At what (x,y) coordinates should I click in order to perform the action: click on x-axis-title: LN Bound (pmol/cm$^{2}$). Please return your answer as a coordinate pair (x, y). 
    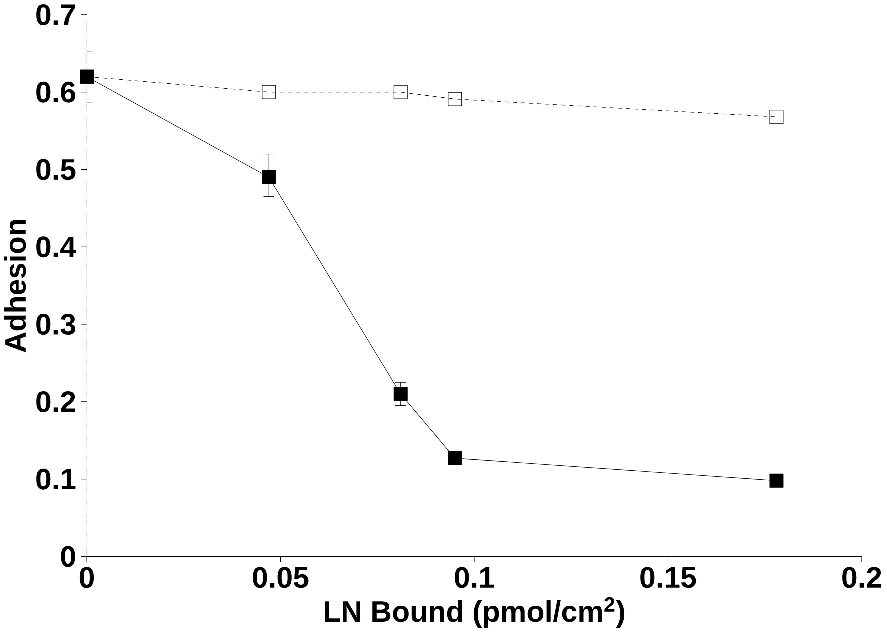
    Looking at the image, I should click on (474, 613).